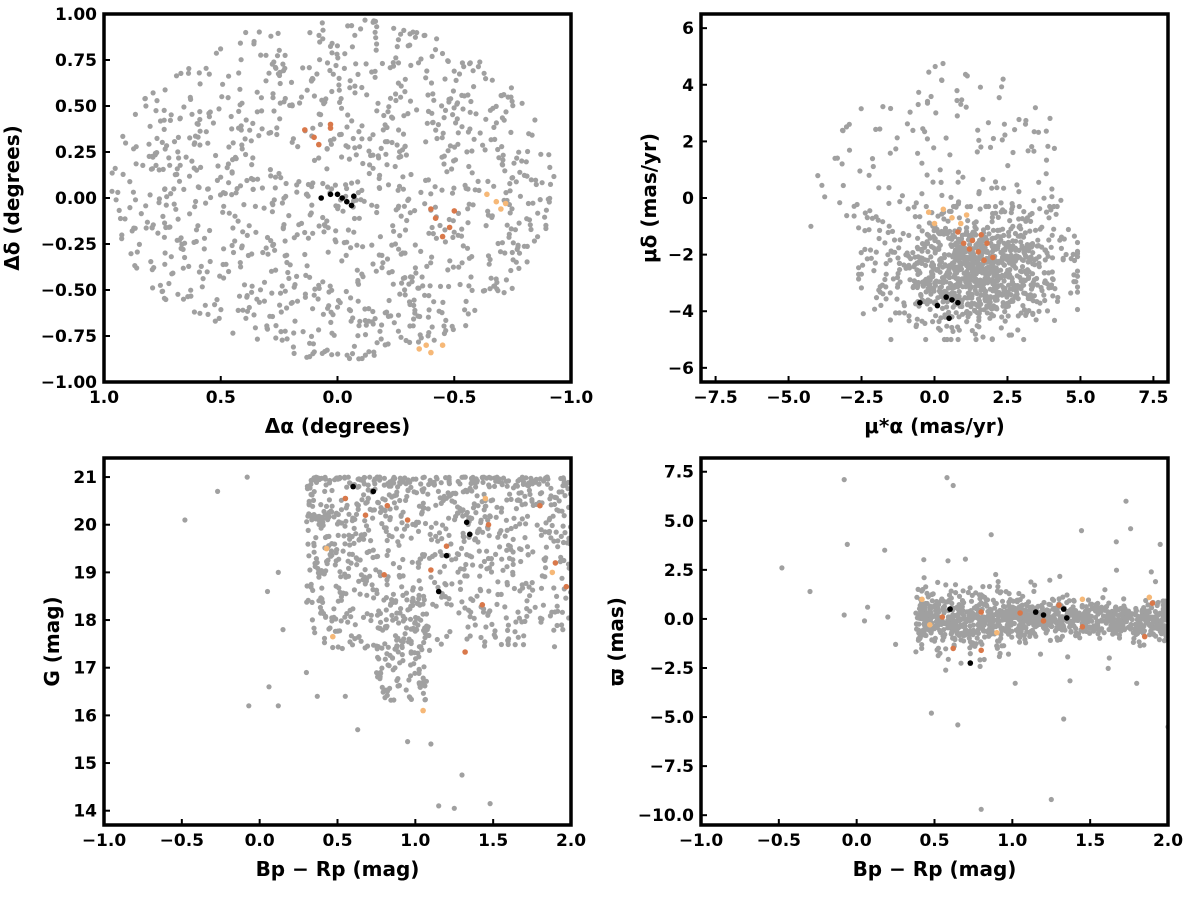 The width and height of the screenshot is (1200, 900). What do you see at coordinates (779, 841) in the screenshot?
I see `x-tick-label: −0.5` at bounding box center [779, 841].